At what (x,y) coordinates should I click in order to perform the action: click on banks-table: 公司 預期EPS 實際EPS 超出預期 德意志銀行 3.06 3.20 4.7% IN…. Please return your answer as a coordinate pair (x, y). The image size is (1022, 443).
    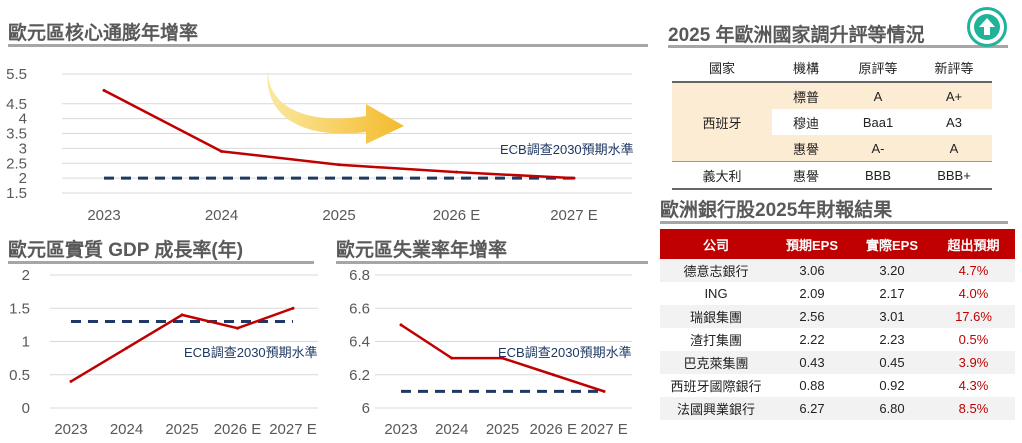
    Looking at the image, I should click on (837, 324).